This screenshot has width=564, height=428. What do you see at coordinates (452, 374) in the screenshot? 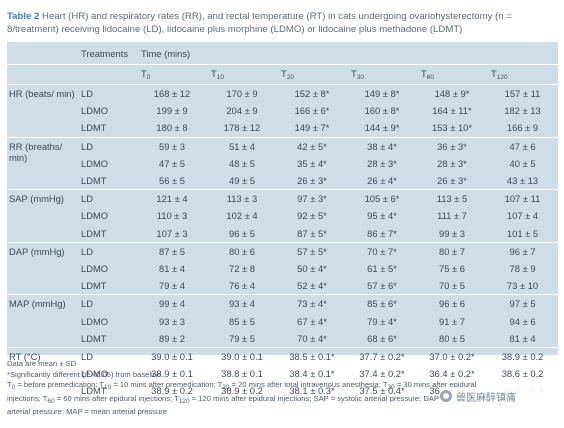
I see `value-cell: 36.4 ± 0.2*` at bounding box center [452, 374].